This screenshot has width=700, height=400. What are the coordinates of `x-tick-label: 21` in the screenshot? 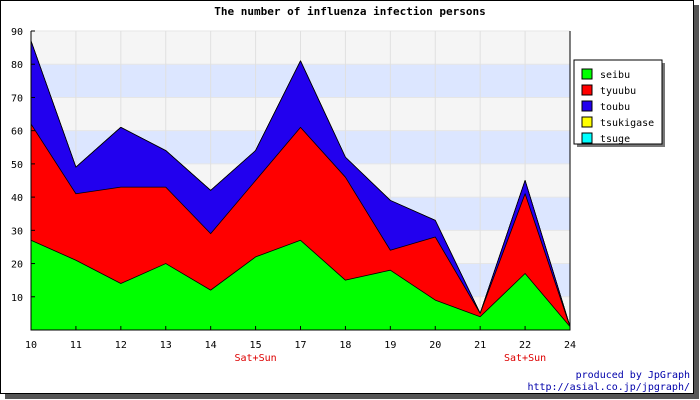 It's located at (480, 345).